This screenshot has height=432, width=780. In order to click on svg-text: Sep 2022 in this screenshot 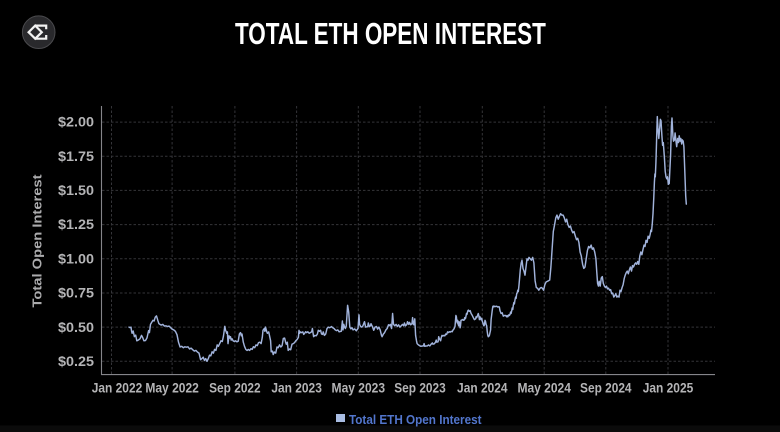, I will do `click(235, 388)`.